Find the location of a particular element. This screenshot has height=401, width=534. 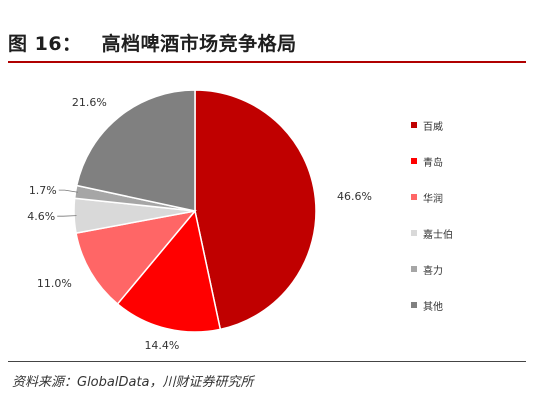

legend-item-6: 其他 is located at coordinates (427, 305).